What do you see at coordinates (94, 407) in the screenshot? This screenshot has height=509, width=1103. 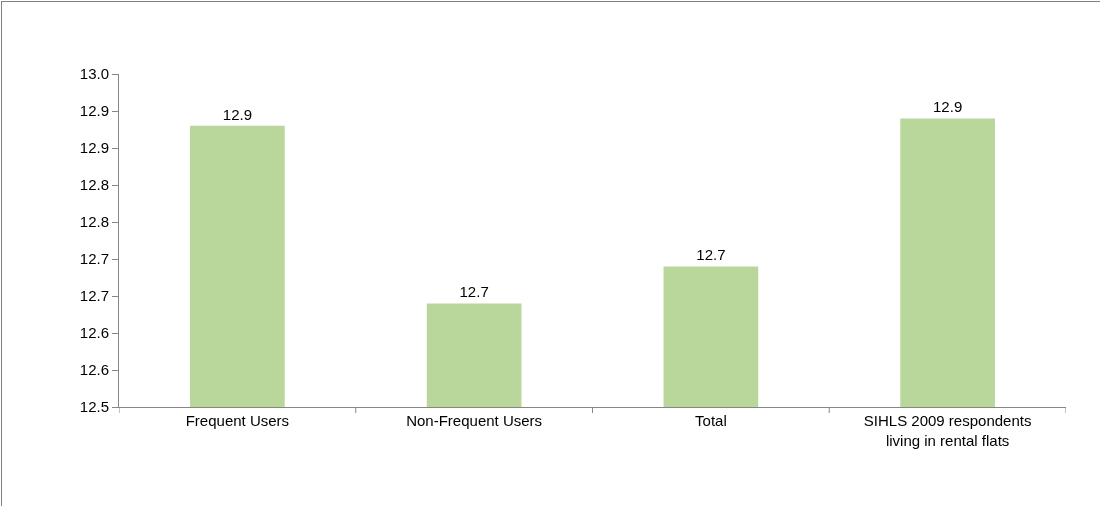 I see `y-tick-label: 12.5` at bounding box center [94, 407].